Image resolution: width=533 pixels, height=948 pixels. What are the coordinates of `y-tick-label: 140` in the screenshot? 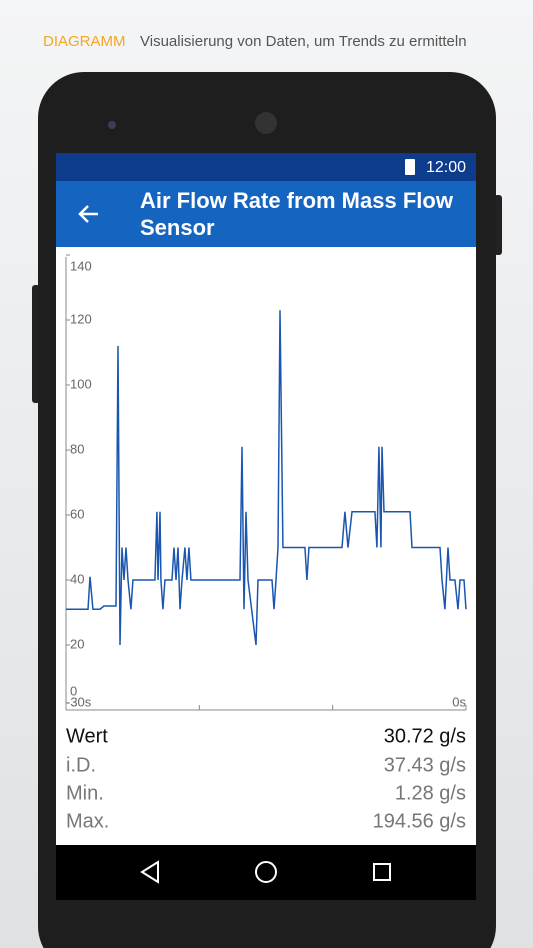 It's located at (81, 265).